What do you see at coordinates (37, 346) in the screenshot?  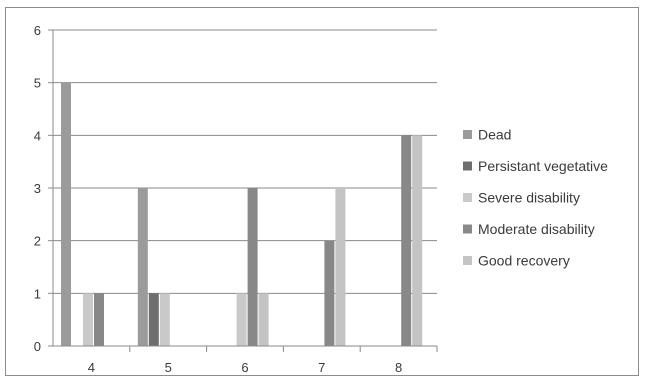 I see `y-tick-label: 0` at bounding box center [37, 346].